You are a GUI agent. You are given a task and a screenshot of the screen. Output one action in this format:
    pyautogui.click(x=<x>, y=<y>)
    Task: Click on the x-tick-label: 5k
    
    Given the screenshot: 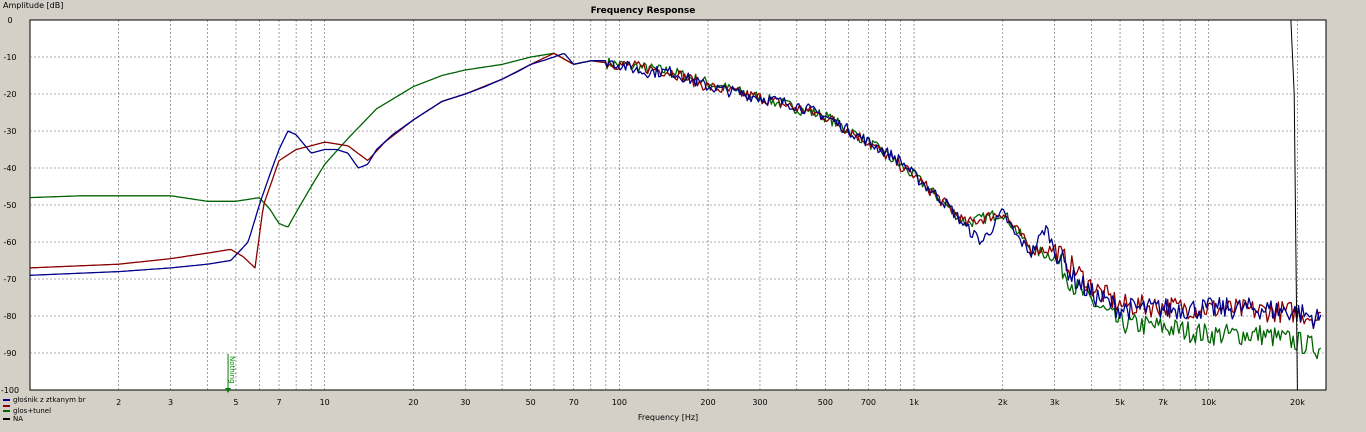 What is the action you would take?
    pyautogui.click(x=1120, y=402)
    